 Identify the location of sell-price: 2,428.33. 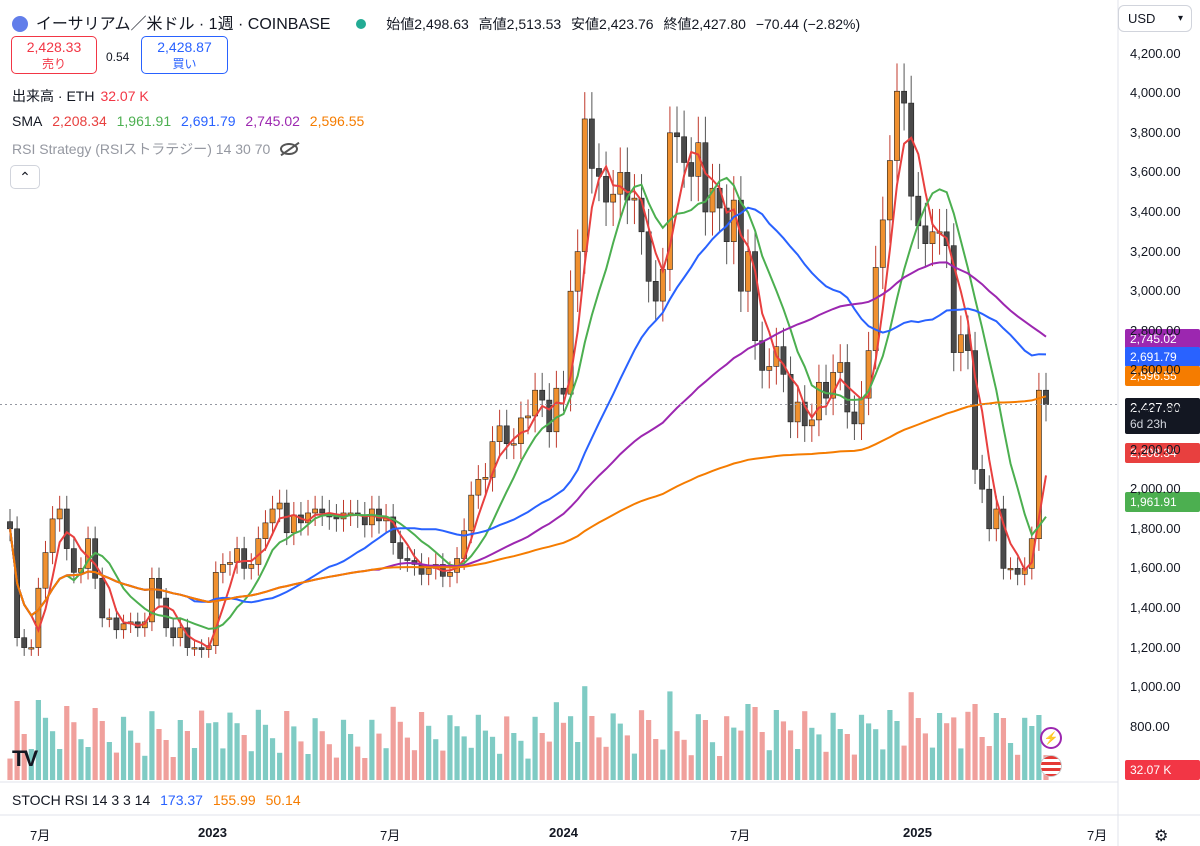
(54, 47).